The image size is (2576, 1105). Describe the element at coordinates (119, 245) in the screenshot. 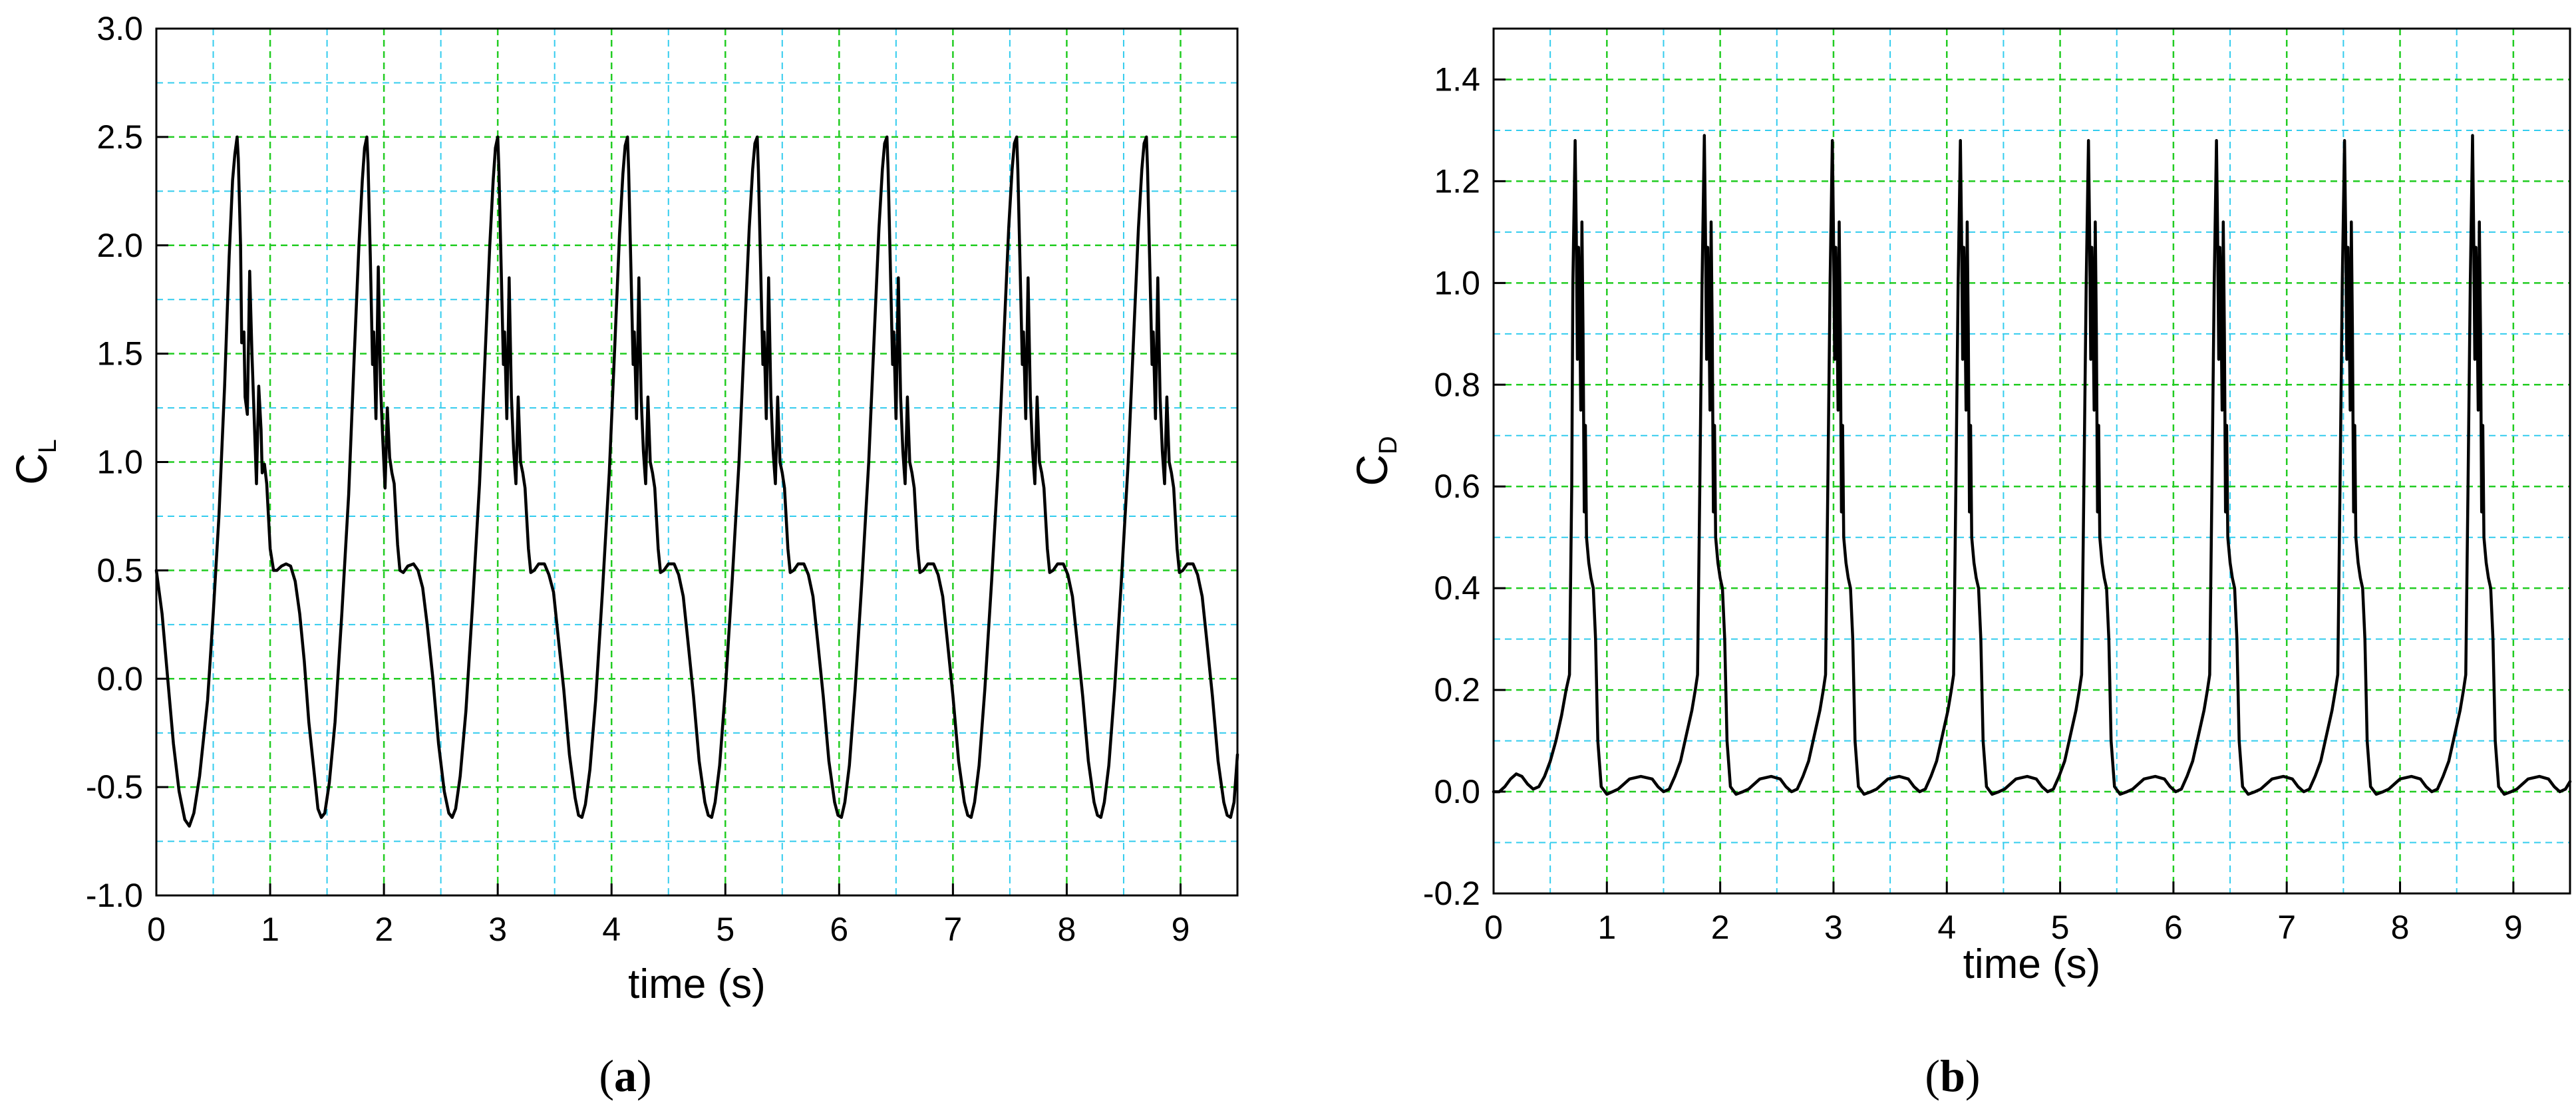

I see `y-tick-label: 2.0` at that location.